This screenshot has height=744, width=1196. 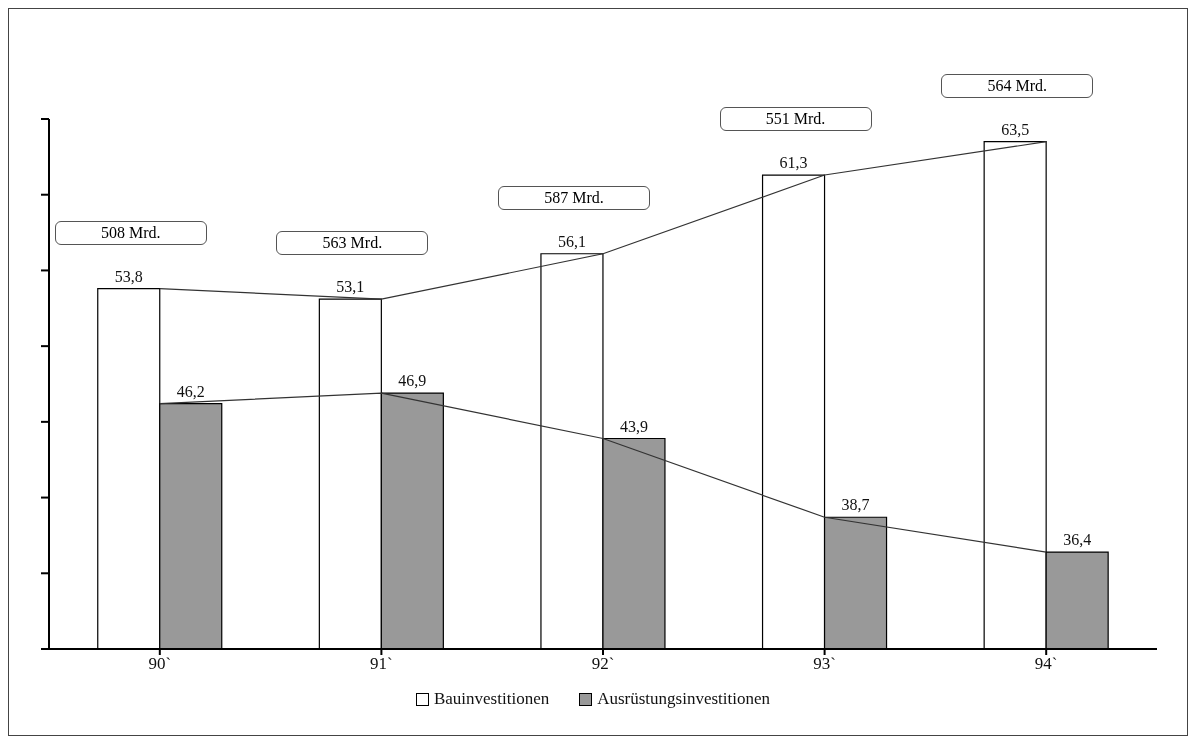 I want to click on x-tick-label: 94`, so click(x=1046, y=664).